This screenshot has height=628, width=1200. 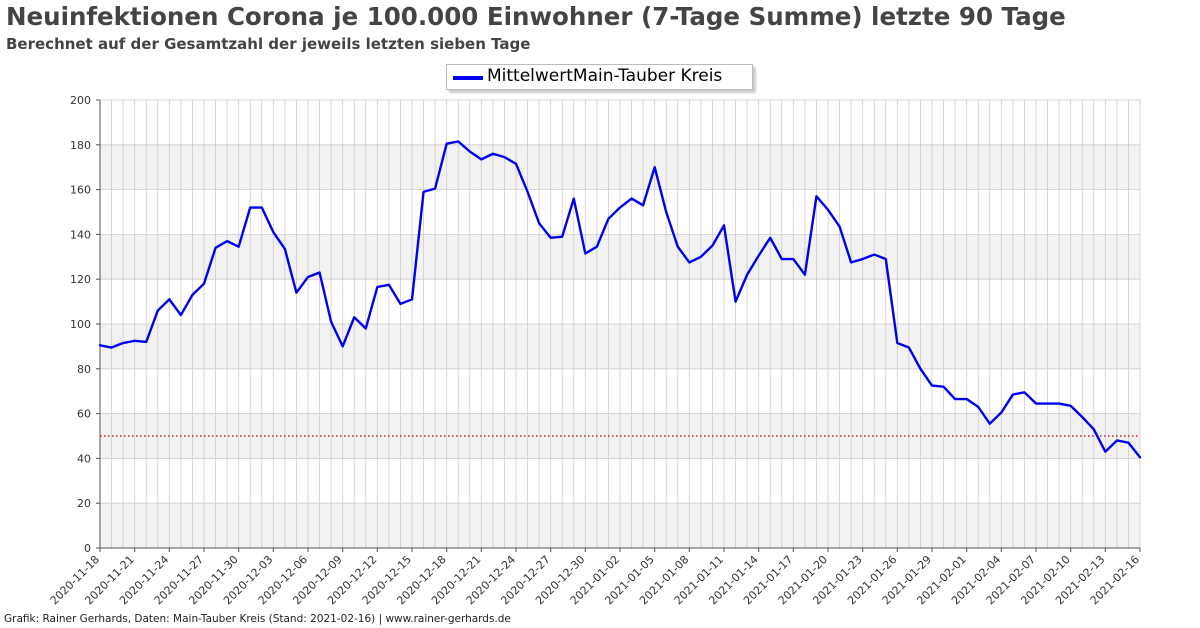 I want to click on y-tick-label: 140, so click(x=80, y=234).